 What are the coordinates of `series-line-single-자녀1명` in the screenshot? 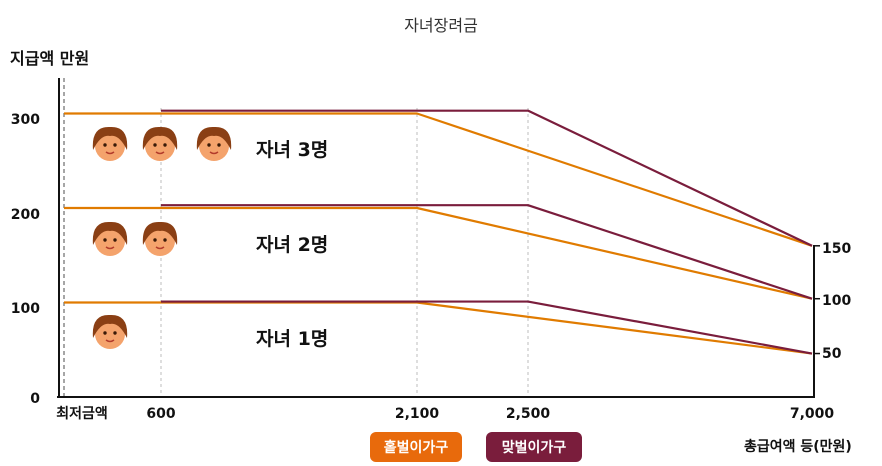 It's located at (438, 328).